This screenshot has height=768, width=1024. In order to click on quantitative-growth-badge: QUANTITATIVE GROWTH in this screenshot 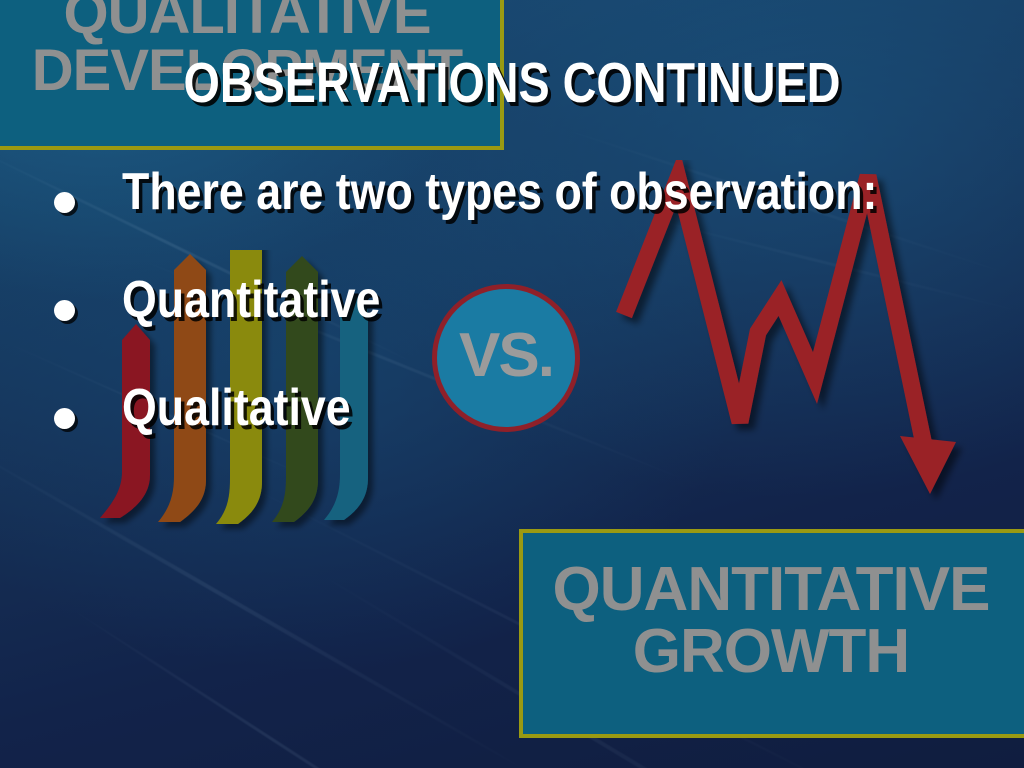, I will do `click(771, 633)`.